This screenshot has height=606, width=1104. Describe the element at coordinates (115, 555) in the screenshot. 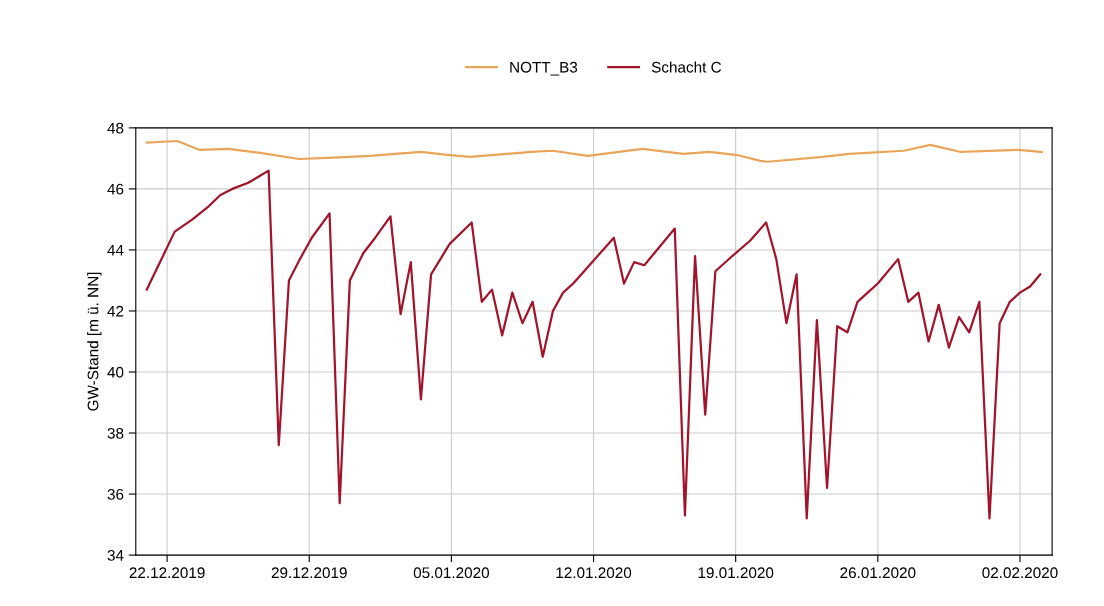

I see `y-tick-label: 34` at that location.